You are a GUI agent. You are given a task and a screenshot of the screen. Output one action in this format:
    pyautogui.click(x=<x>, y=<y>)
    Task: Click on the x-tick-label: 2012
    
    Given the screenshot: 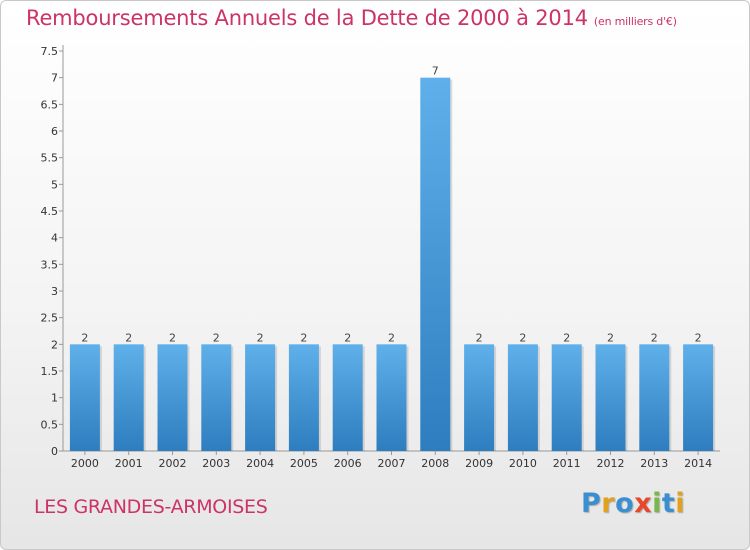 What is the action you would take?
    pyautogui.click(x=611, y=463)
    